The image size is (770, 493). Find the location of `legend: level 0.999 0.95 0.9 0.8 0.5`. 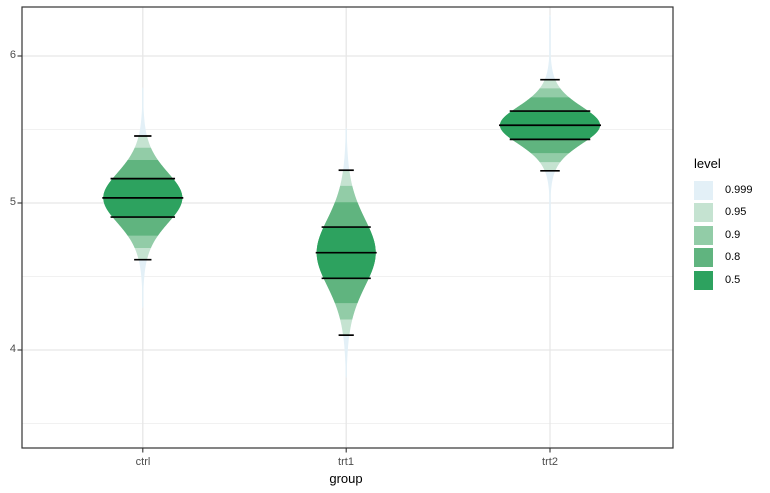

legend: level 0.999 0.95 0.9 0.8 0.5 is located at coordinates (732, 224).